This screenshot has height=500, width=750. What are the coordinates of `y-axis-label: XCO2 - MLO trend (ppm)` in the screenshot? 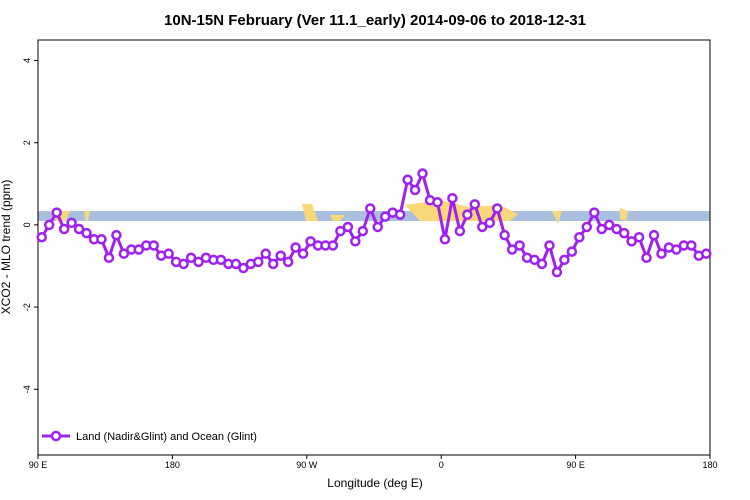 It's located at (6, 247).